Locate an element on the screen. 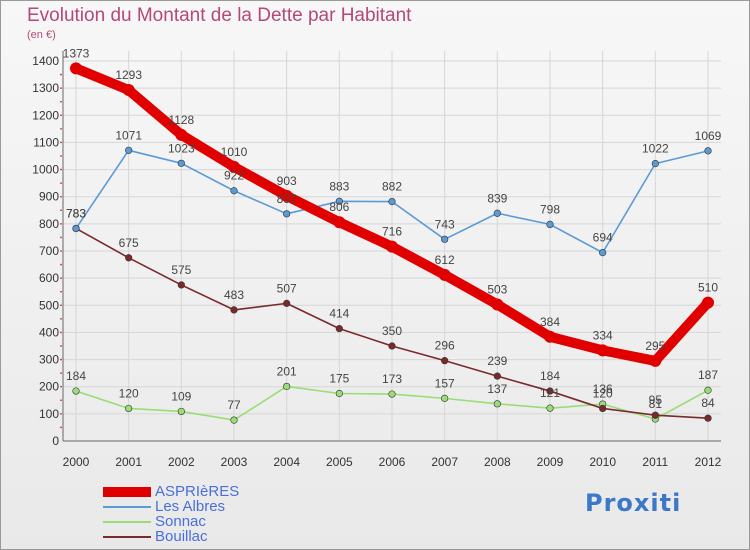 The width and height of the screenshot is (750, 550). legend-label: Bouillac is located at coordinates (181, 536).